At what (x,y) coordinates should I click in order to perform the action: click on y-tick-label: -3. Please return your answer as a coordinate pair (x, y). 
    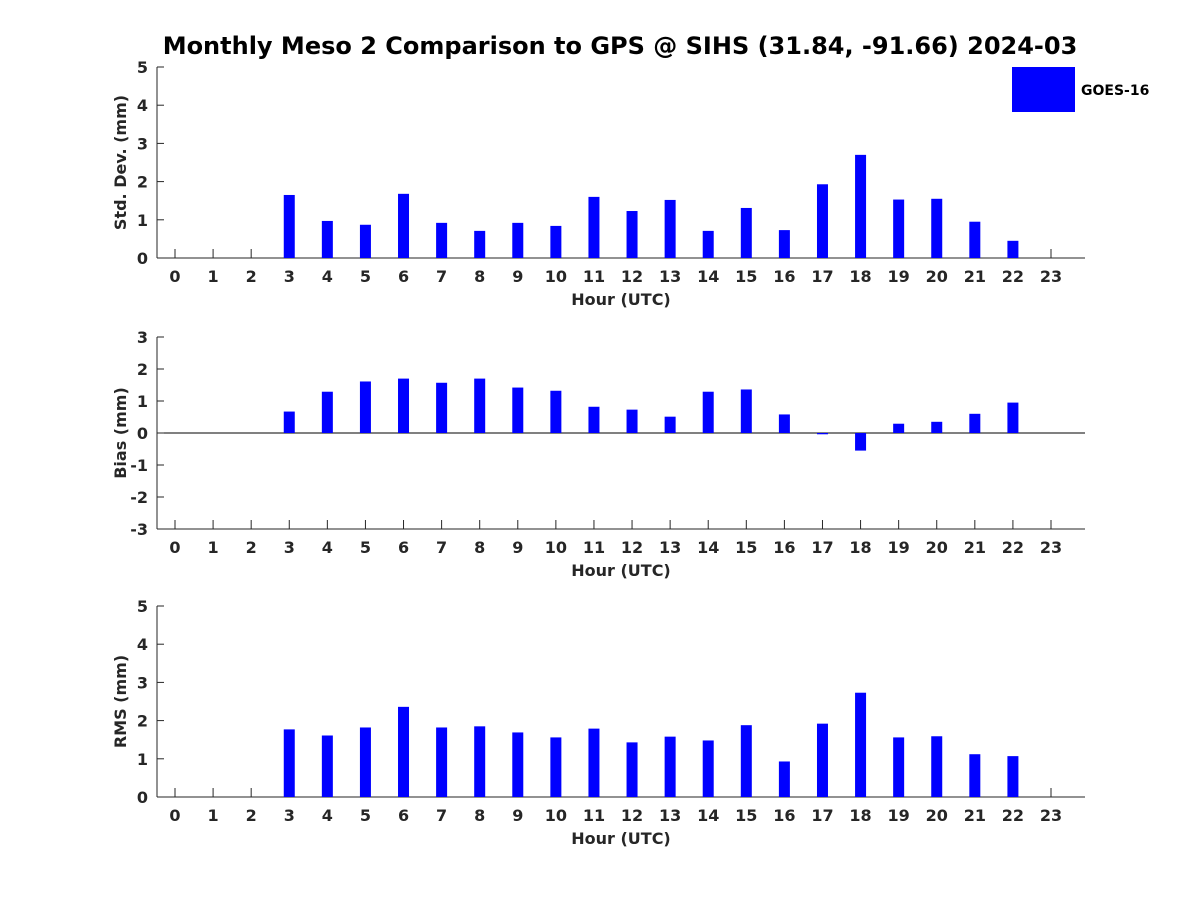
    Looking at the image, I should click on (139, 529).